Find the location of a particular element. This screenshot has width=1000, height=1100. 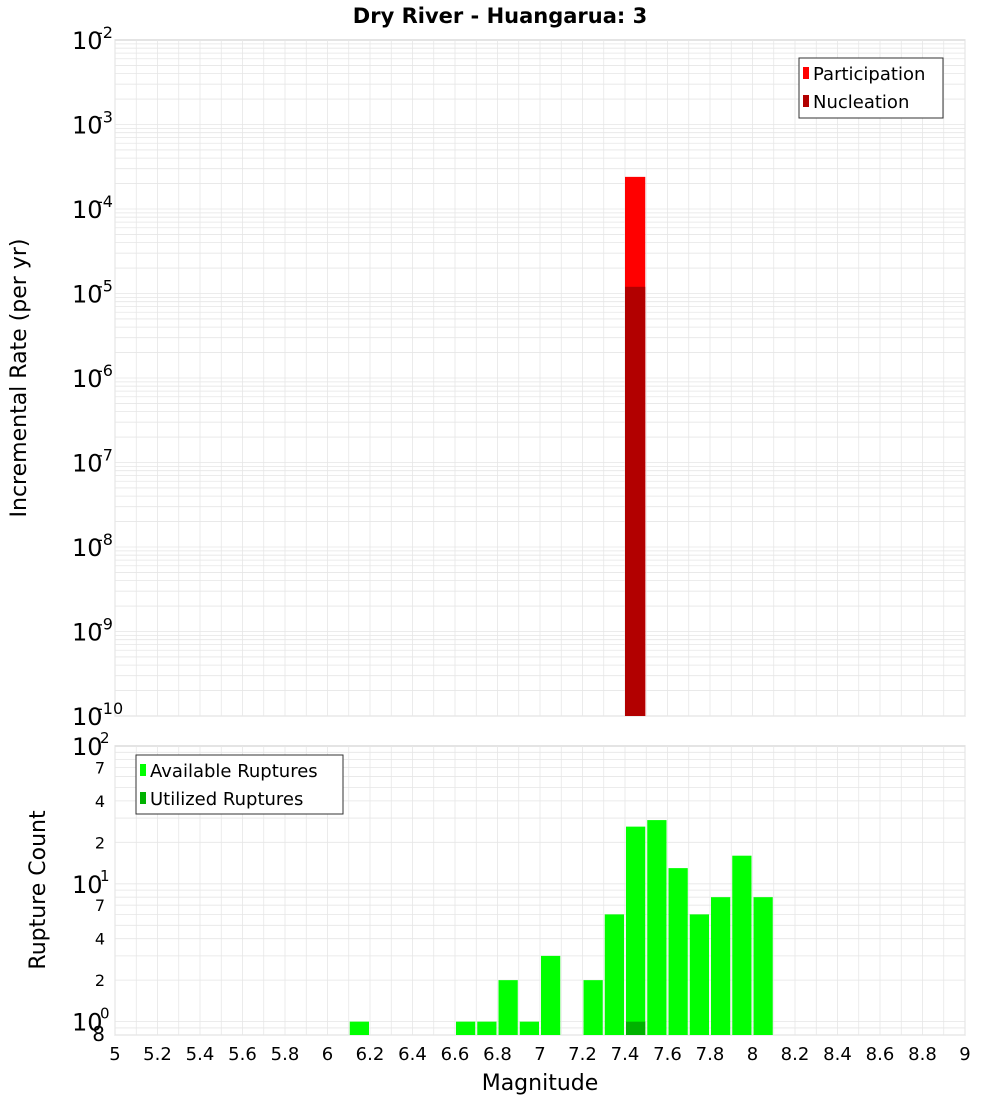

x-tick-label: 7.6 is located at coordinates (667, 1054).